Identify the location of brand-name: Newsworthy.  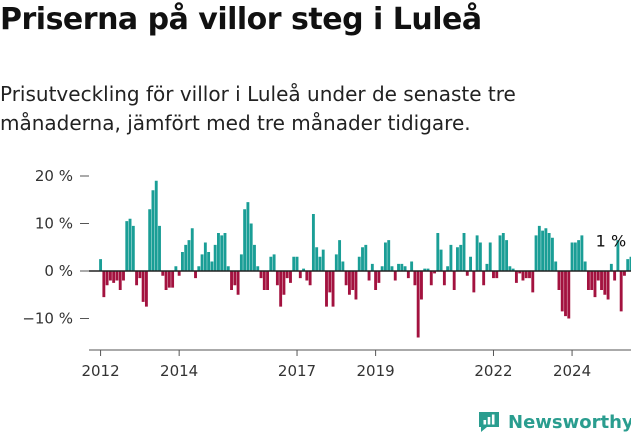
(569, 422).